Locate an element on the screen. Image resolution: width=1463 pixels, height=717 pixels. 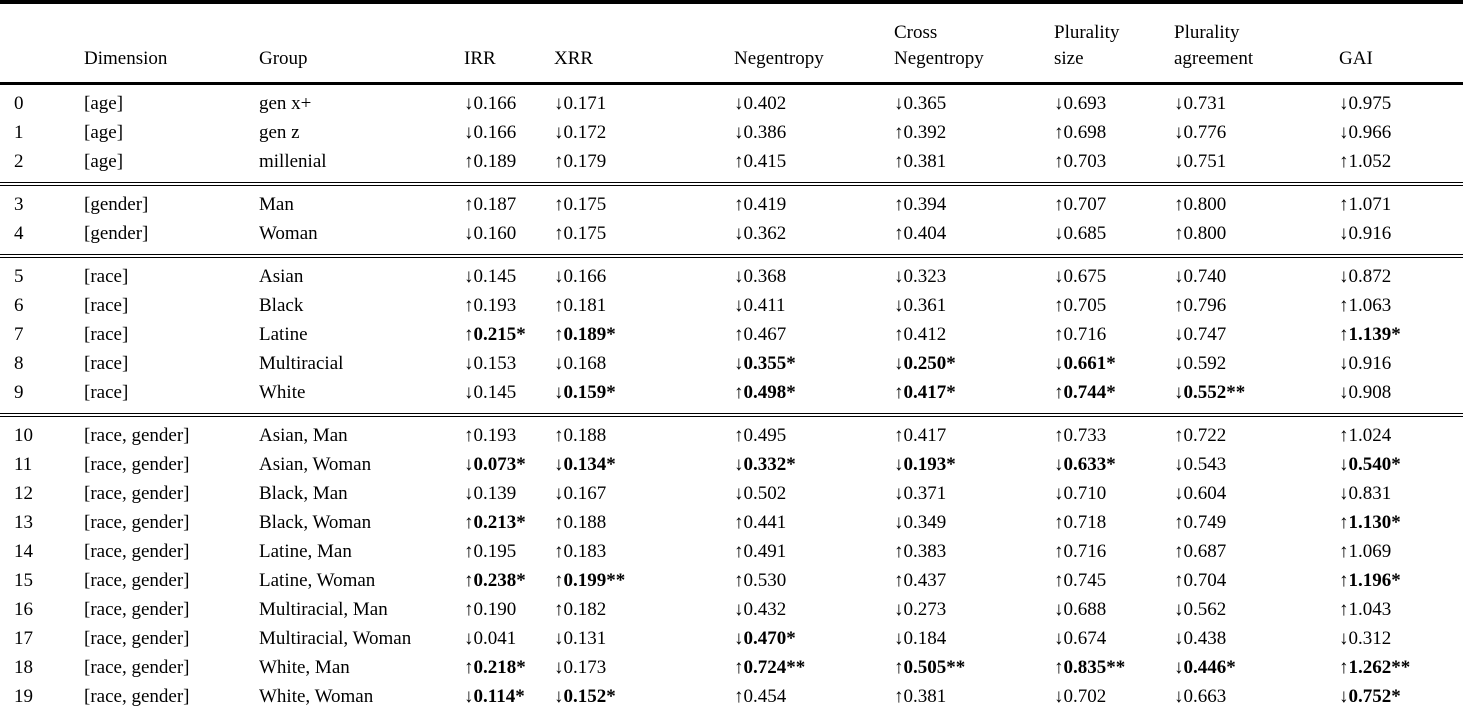
cell-cross-negentropy: ↓0.323 is located at coordinates (960, 273).